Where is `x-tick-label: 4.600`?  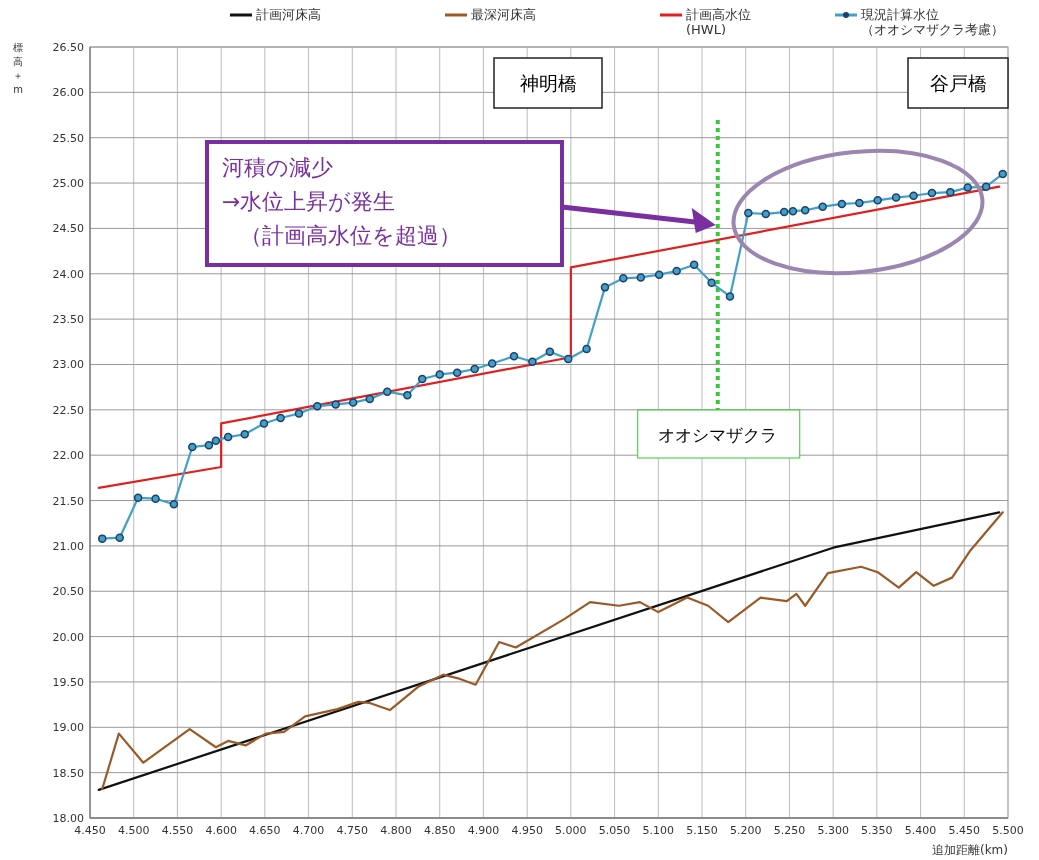 x-tick-label: 4.600 is located at coordinates (221, 830).